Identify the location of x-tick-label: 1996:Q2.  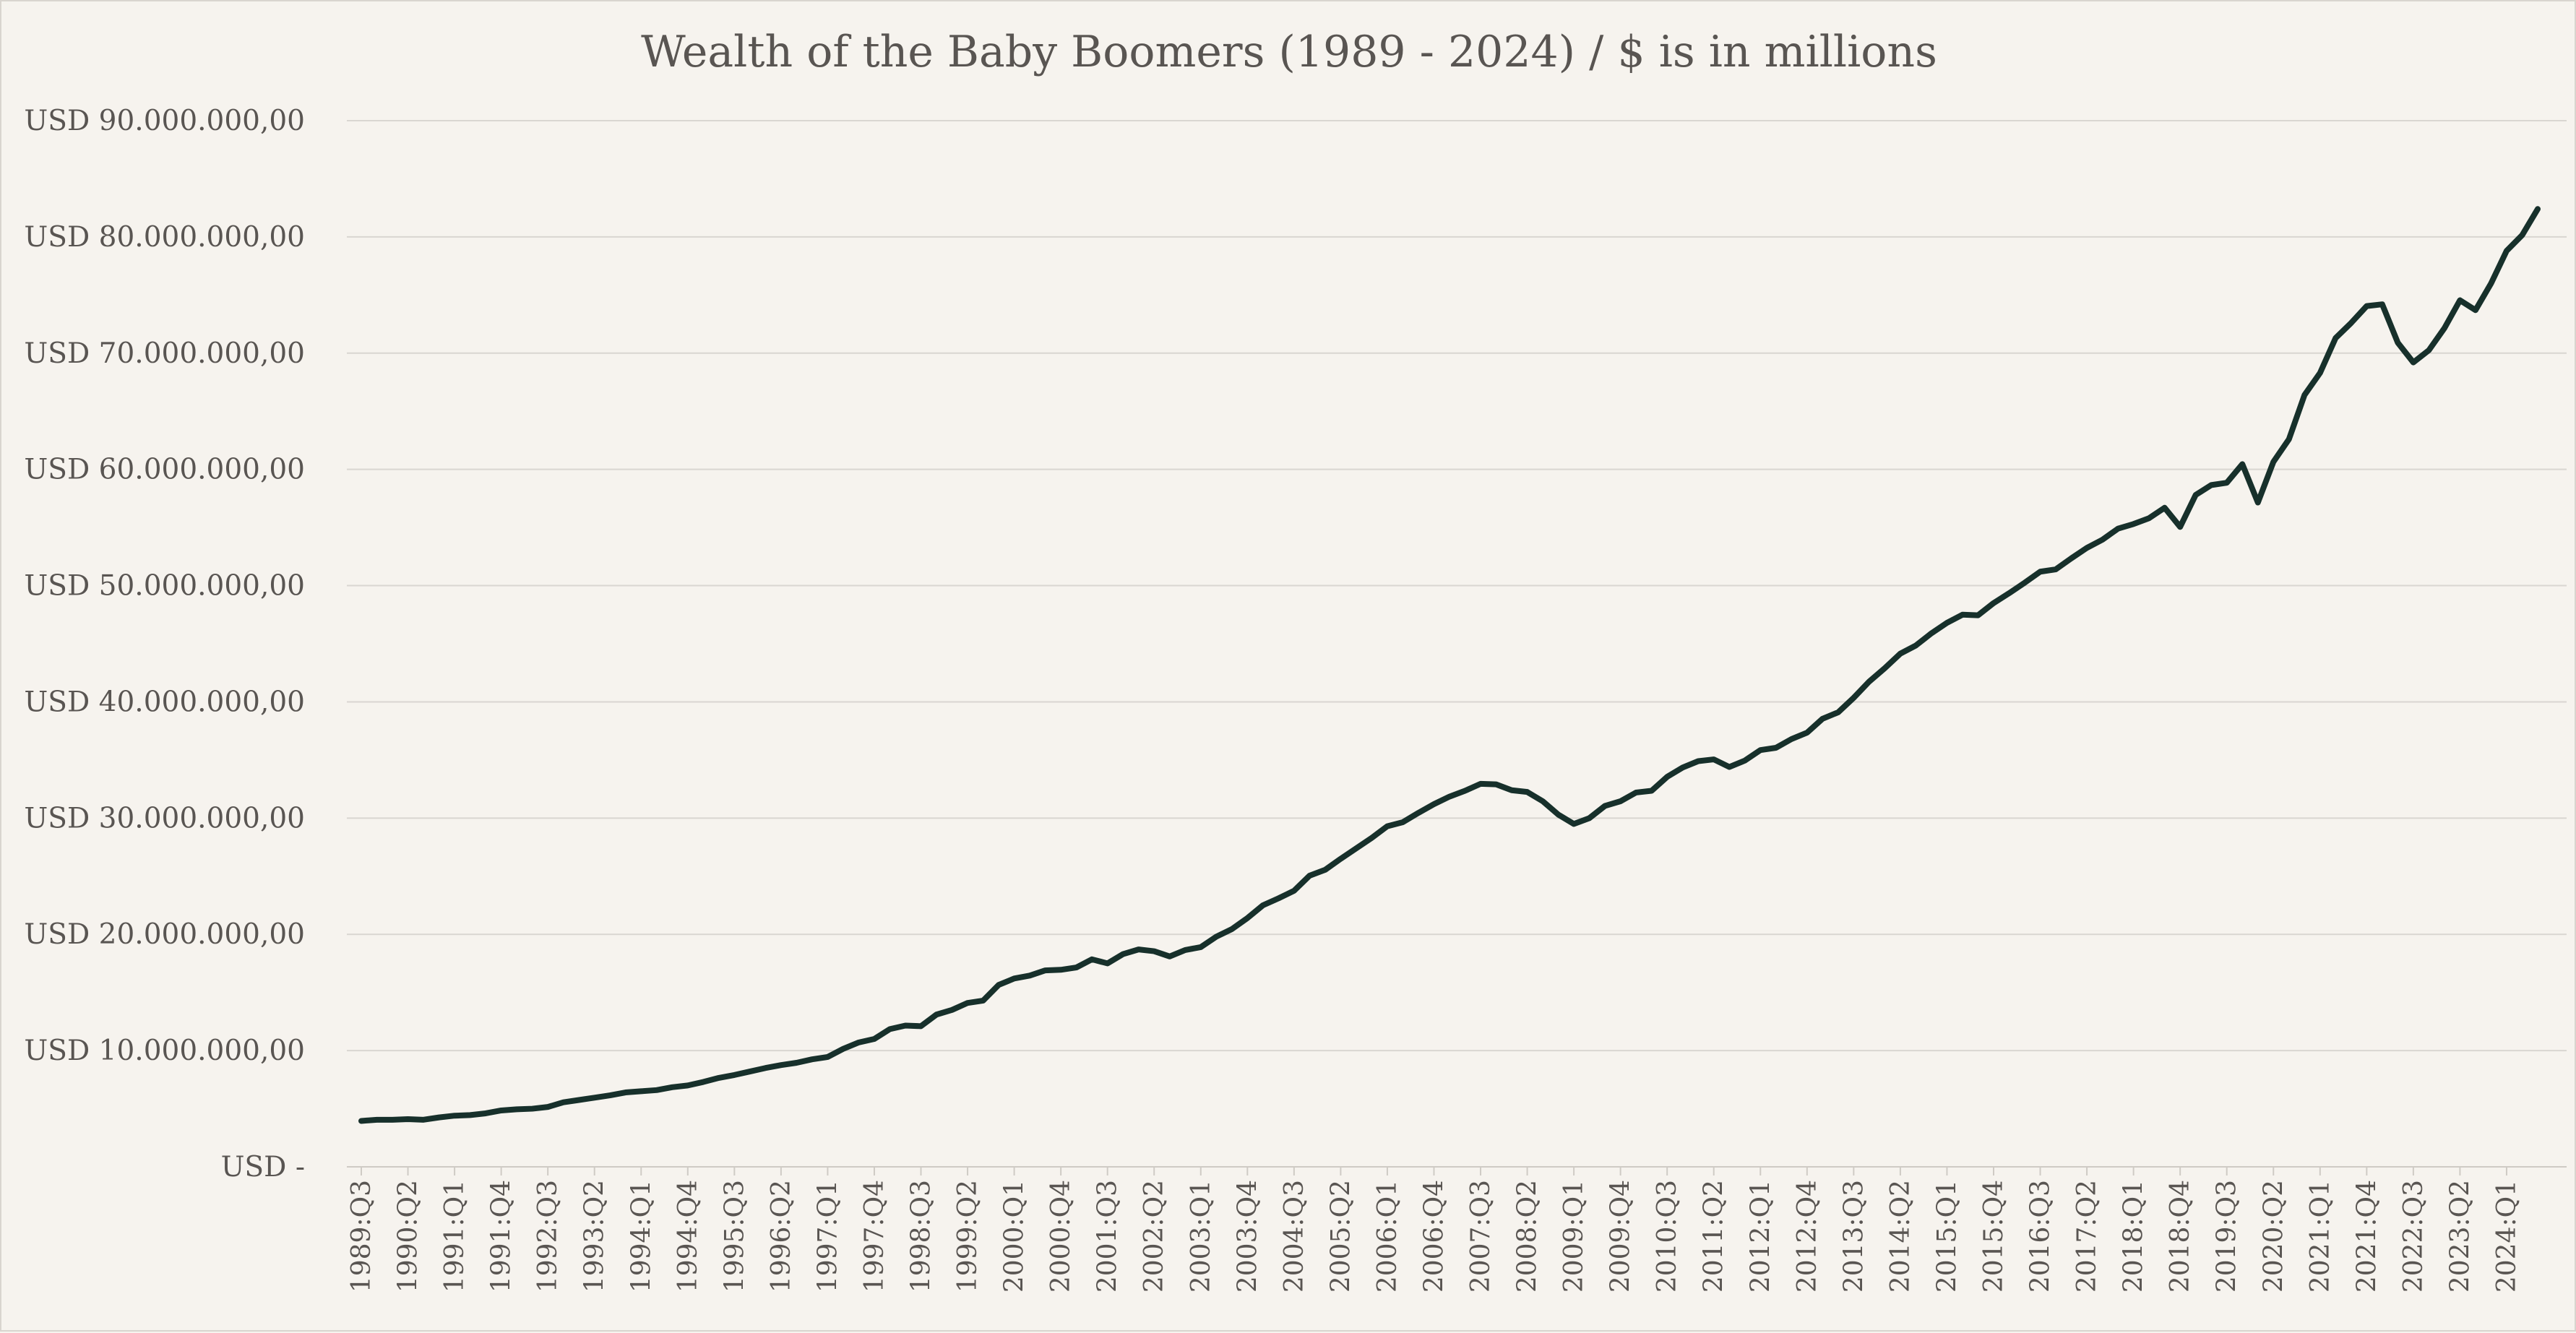
(781, 1236).